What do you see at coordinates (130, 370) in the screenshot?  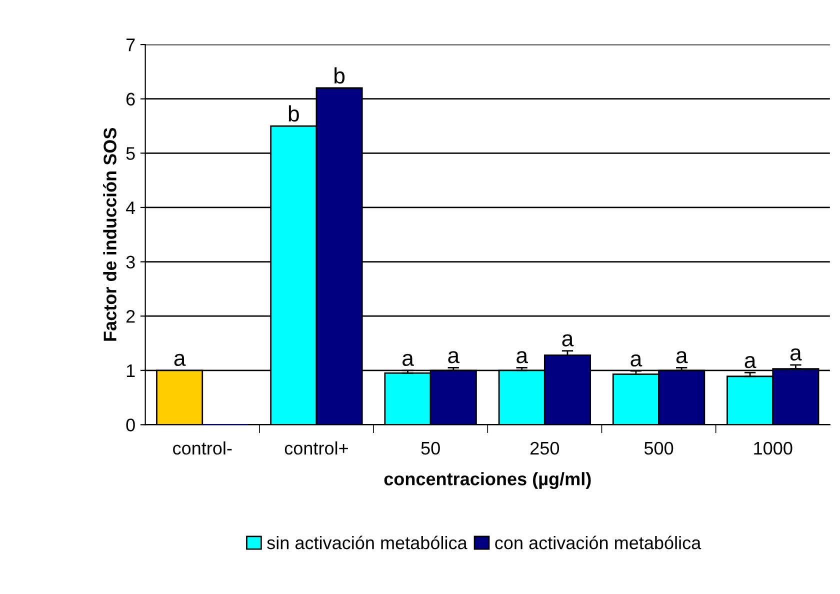 I see `y-tick-label: 1` at bounding box center [130, 370].